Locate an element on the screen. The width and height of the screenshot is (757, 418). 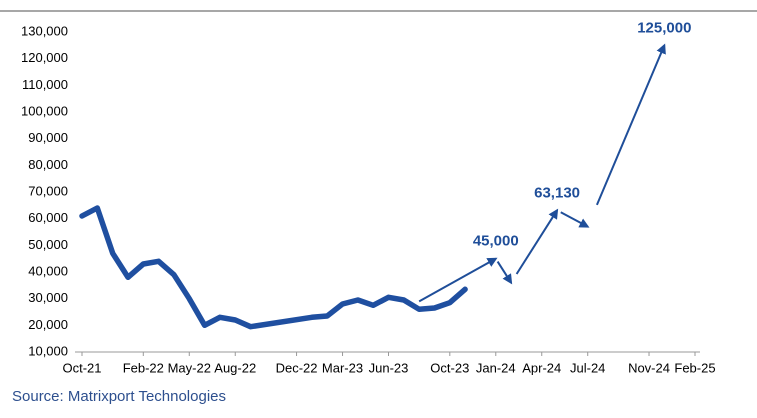
x-tick-label: Aug-22 is located at coordinates (235, 367).